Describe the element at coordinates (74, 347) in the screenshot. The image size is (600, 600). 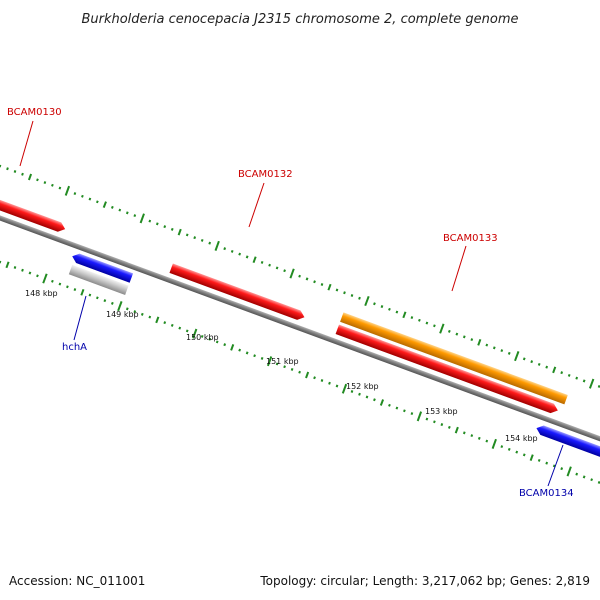
I see `gene-label-hcha: hchA` at that location.